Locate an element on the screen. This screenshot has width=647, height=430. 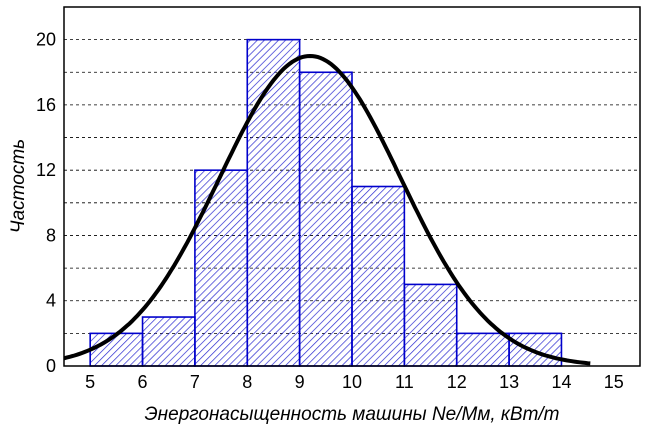
x-tick-label: 5 is located at coordinates (90, 382).